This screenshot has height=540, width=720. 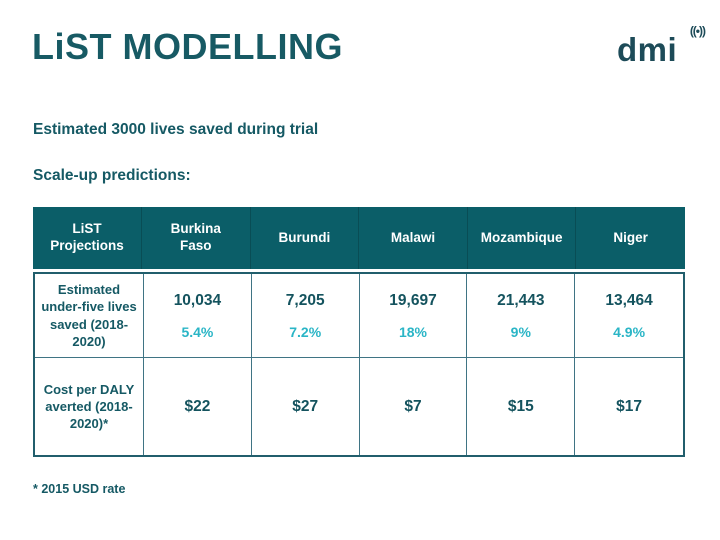 I want to click on lives-saved-value: 7,205, so click(x=305, y=300).